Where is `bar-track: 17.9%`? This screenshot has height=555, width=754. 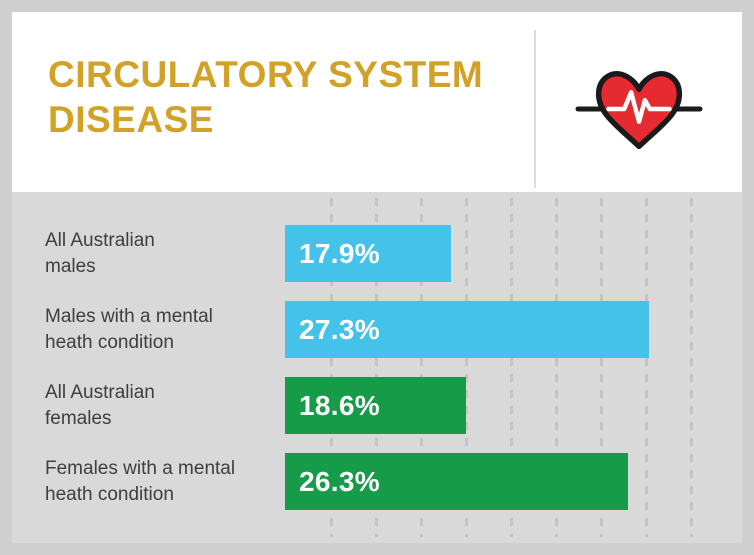
bar-track: 17.9% is located at coordinates (495, 253).